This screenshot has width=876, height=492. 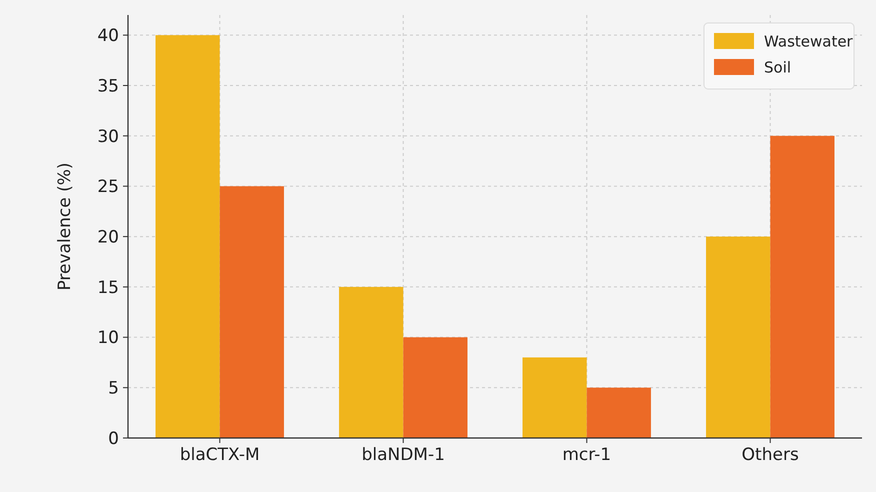 I want to click on y-tick-label: 10, so click(x=108, y=338).